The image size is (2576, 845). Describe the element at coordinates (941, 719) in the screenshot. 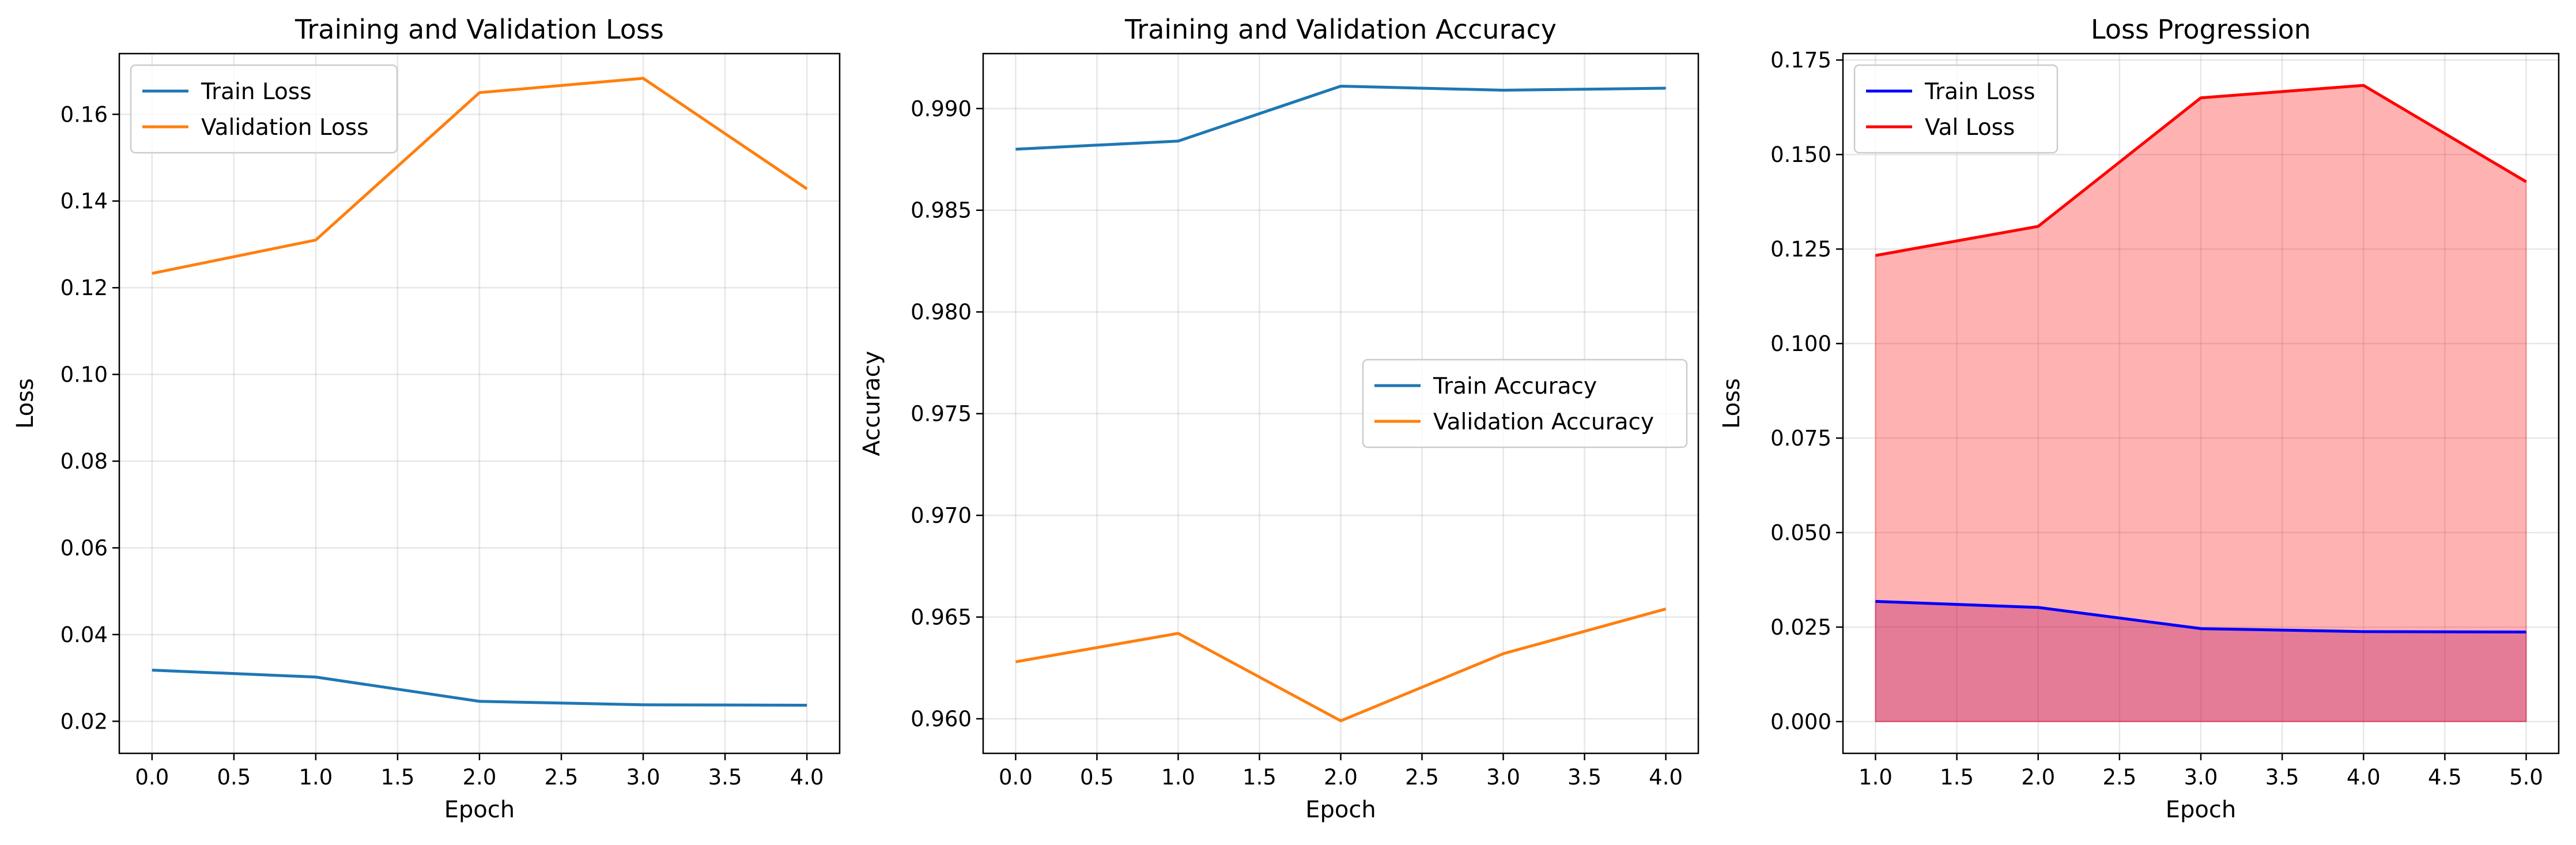

I see `y-tick-label: 0.960` at that location.